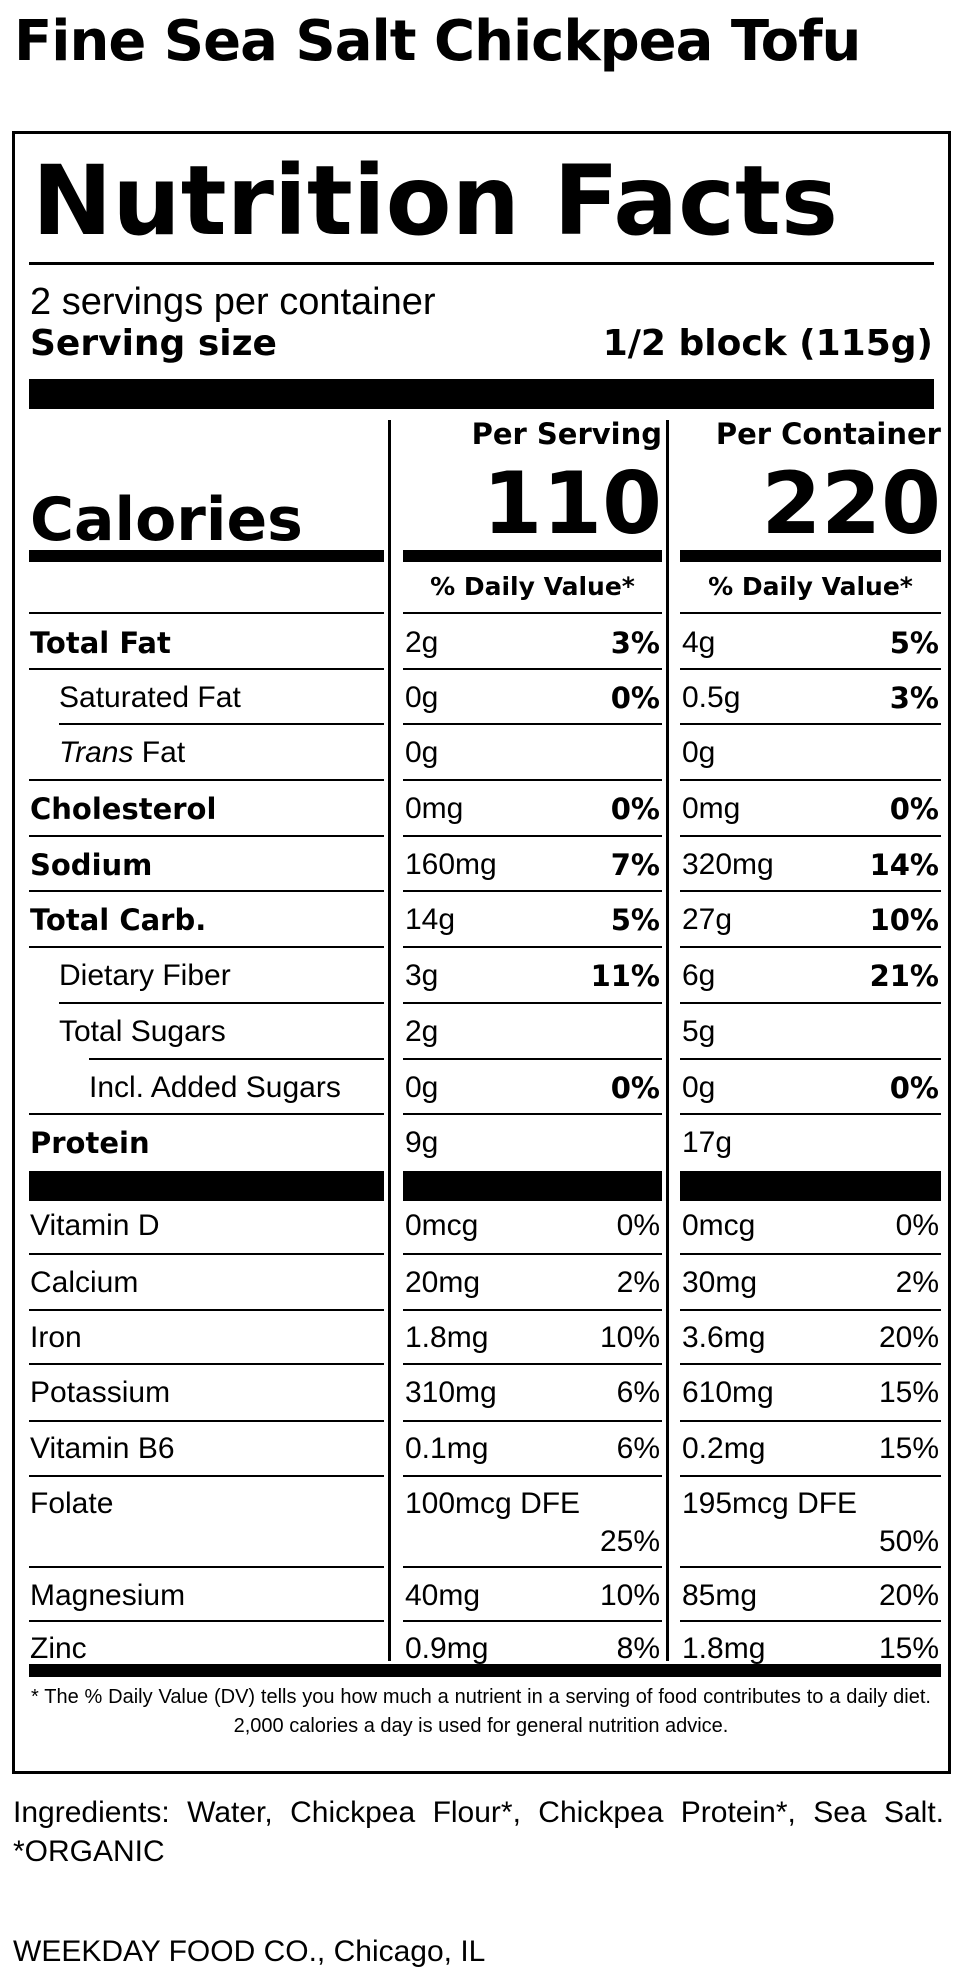 The image size is (957, 1986). Describe the element at coordinates (493, 1503) in the screenshot. I see `serving-amount: 100mcg DFE` at that location.